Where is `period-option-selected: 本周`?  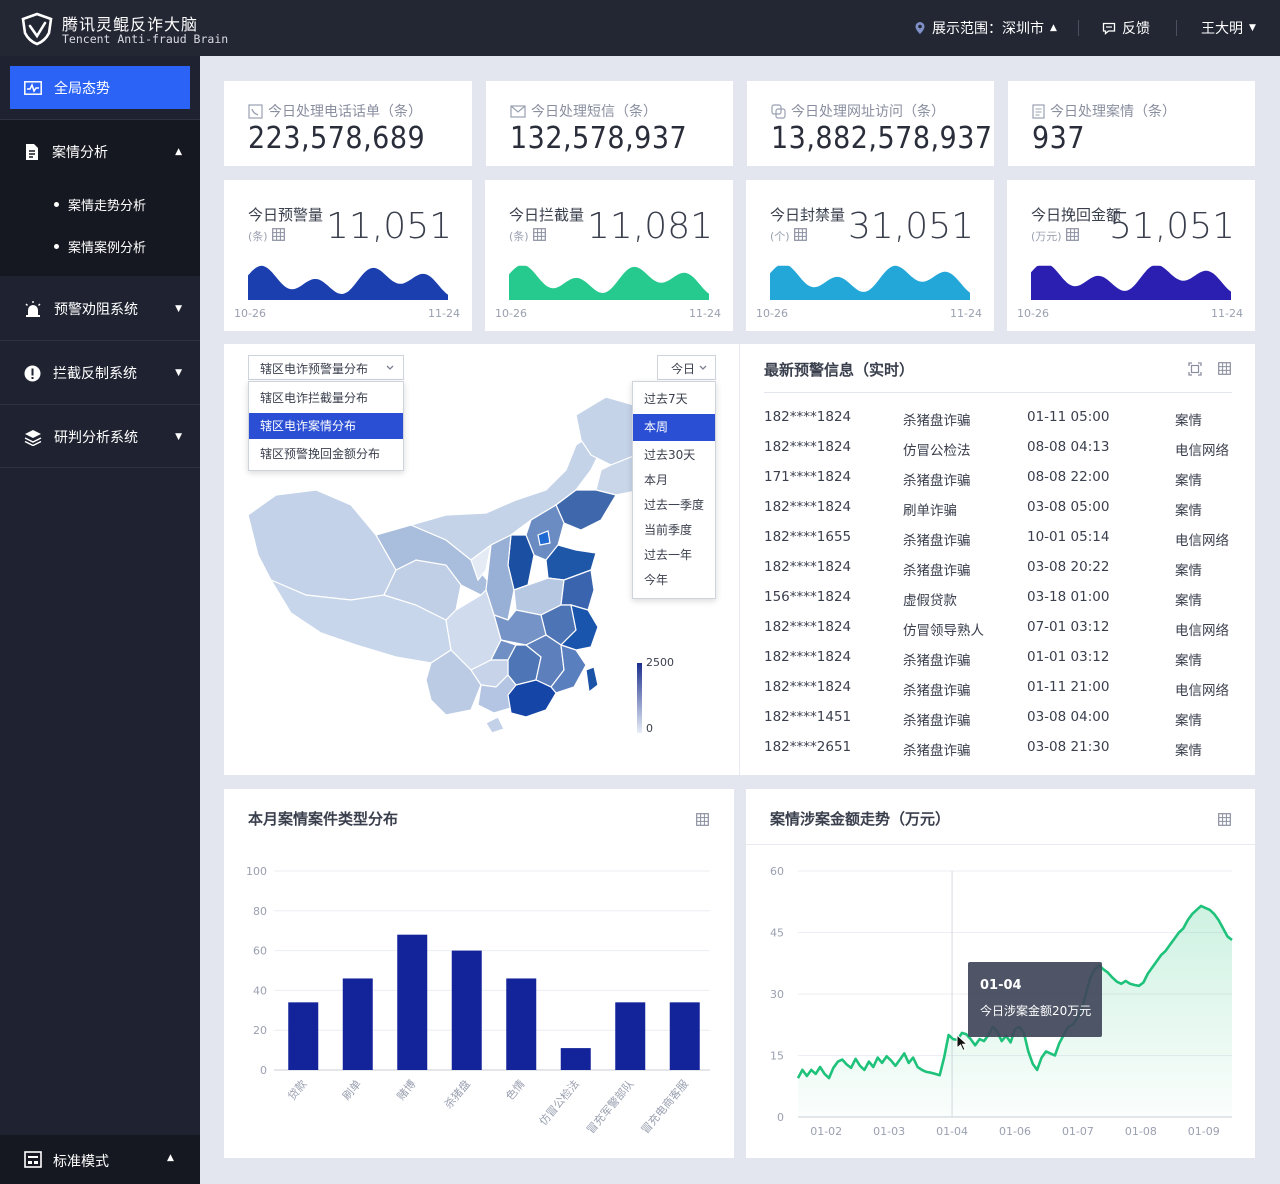 period-option-selected: 本周 is located at coordinates (674, 427).